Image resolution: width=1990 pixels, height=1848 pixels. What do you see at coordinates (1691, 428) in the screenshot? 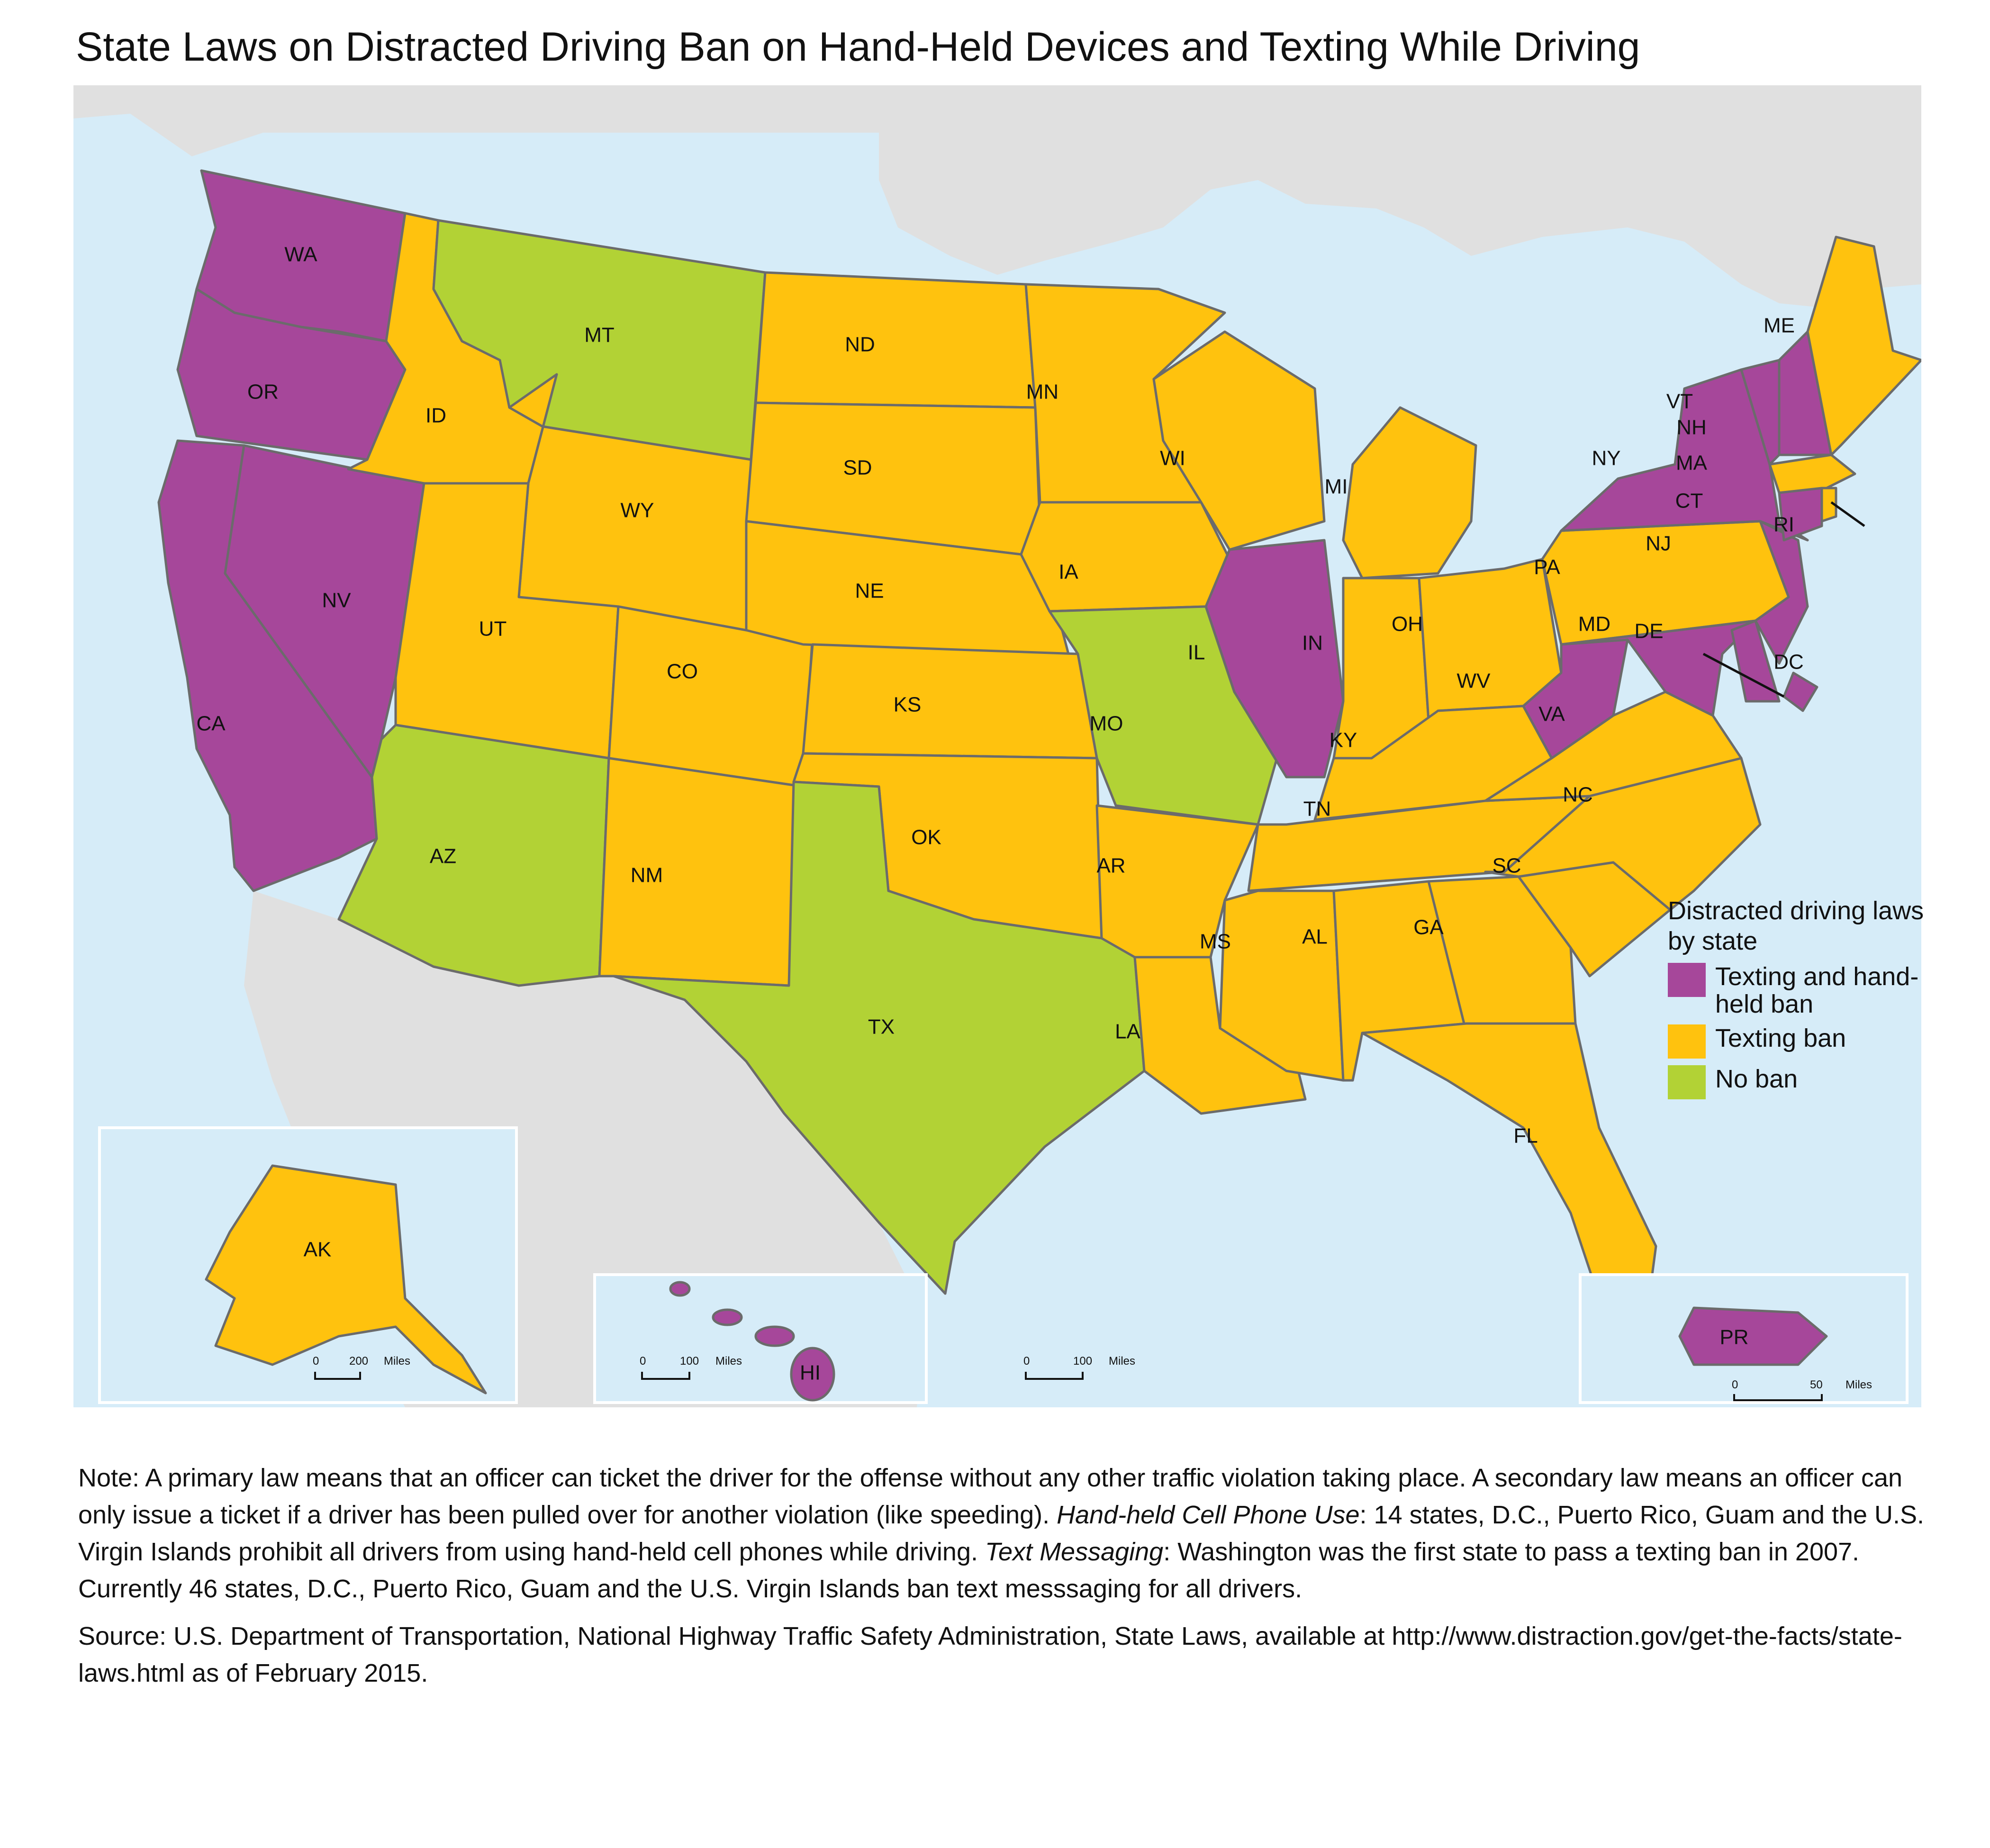
I see `label-NH: NH` at bounding box center [1691, 428].